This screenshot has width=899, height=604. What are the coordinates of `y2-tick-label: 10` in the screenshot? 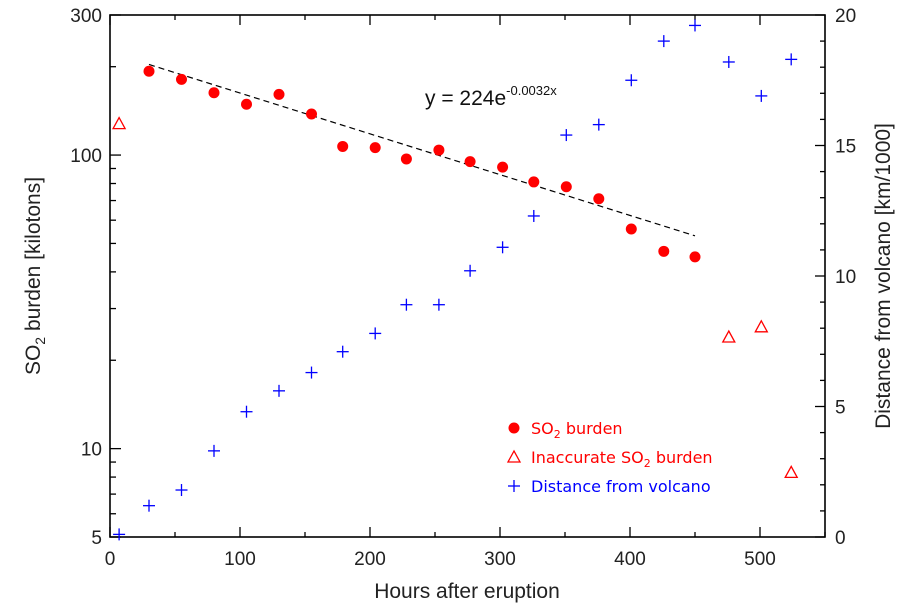 It's located at (845, 277).